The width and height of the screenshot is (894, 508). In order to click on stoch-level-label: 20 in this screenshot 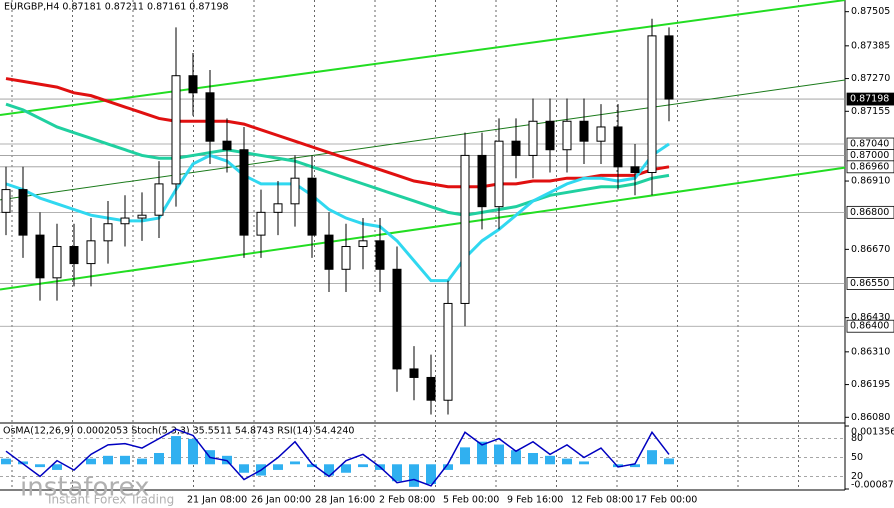, I will do `click(857, 476)`.